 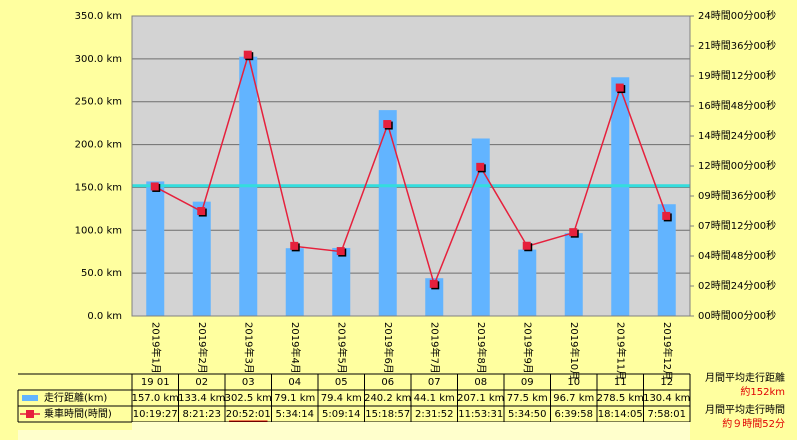 What do you see at coordinates (574, 351) in the screenshot?
I see `x-tick-label: 2019年10月` at bounding box center [574, 351].